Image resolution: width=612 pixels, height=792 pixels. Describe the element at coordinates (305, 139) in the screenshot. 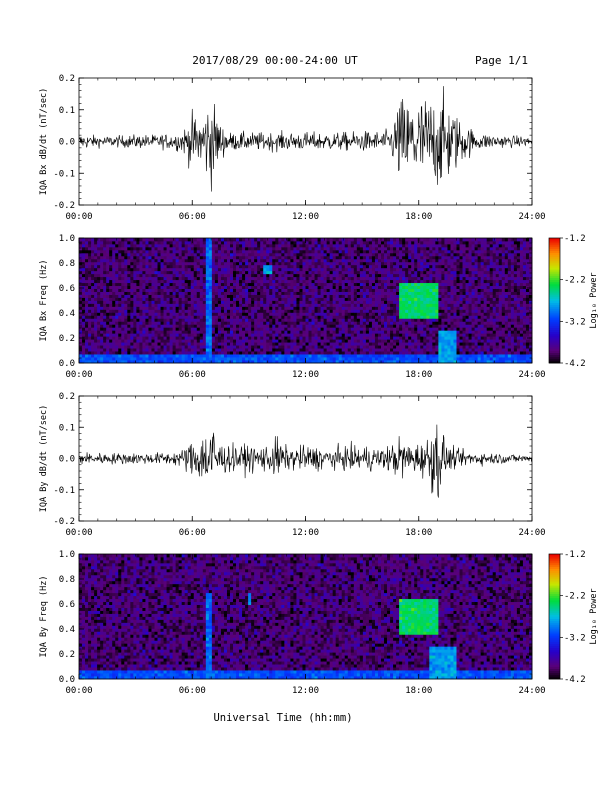

I see `trace-line` at that location.